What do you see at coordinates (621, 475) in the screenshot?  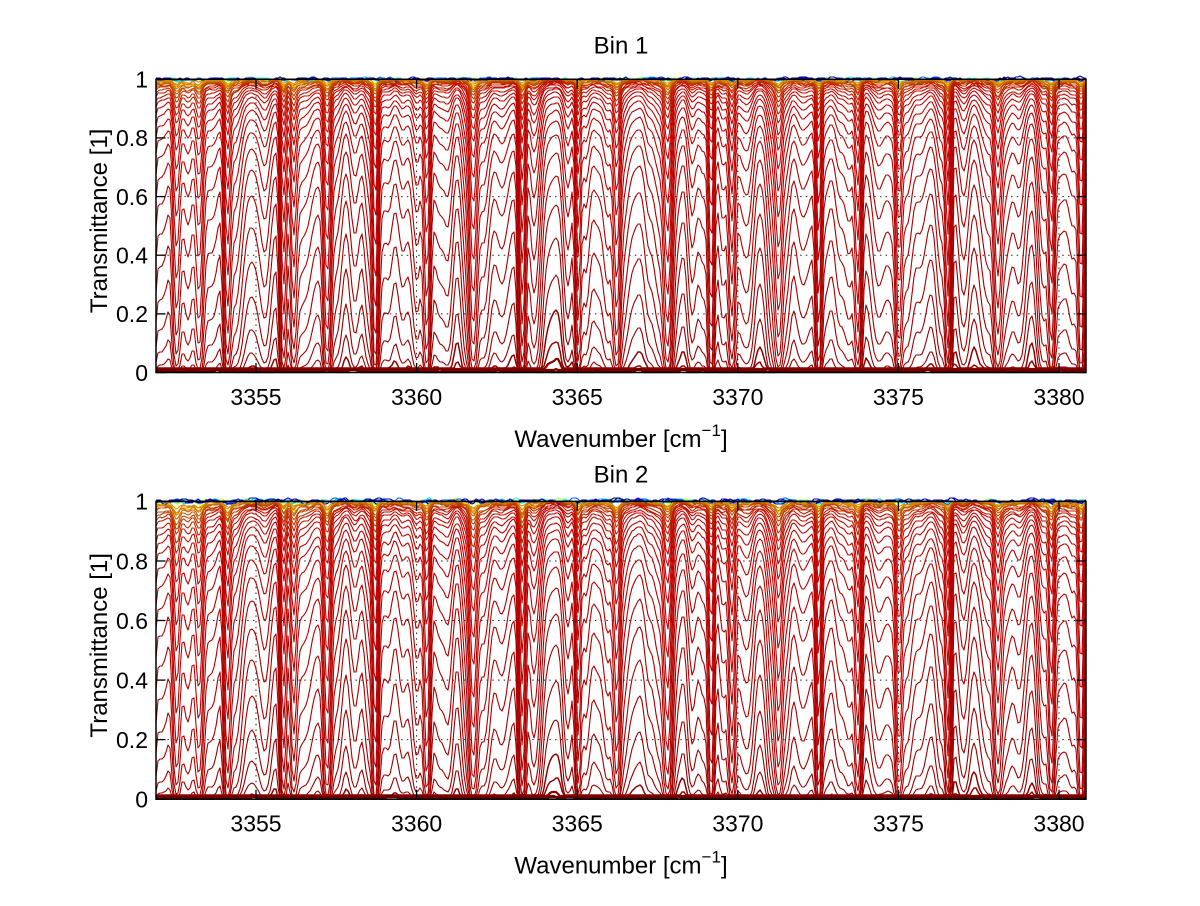 I see `svg-text: Bin 2` at bounding box center [621, 475].